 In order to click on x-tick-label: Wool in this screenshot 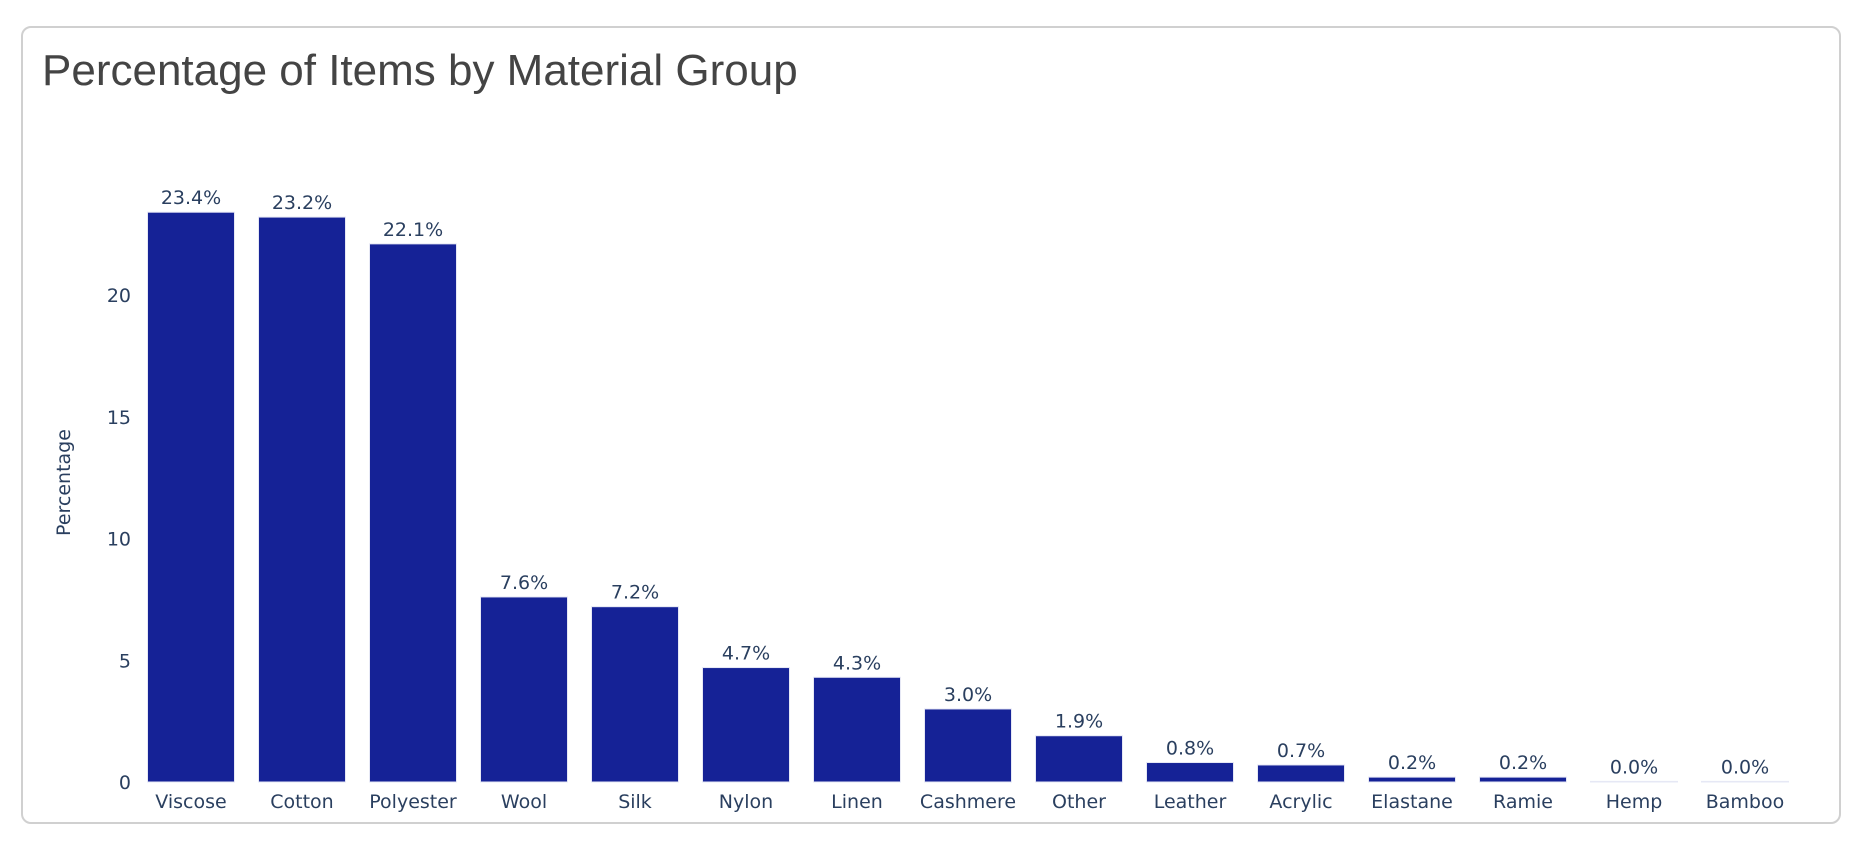, I will do `click(524, 802)`.